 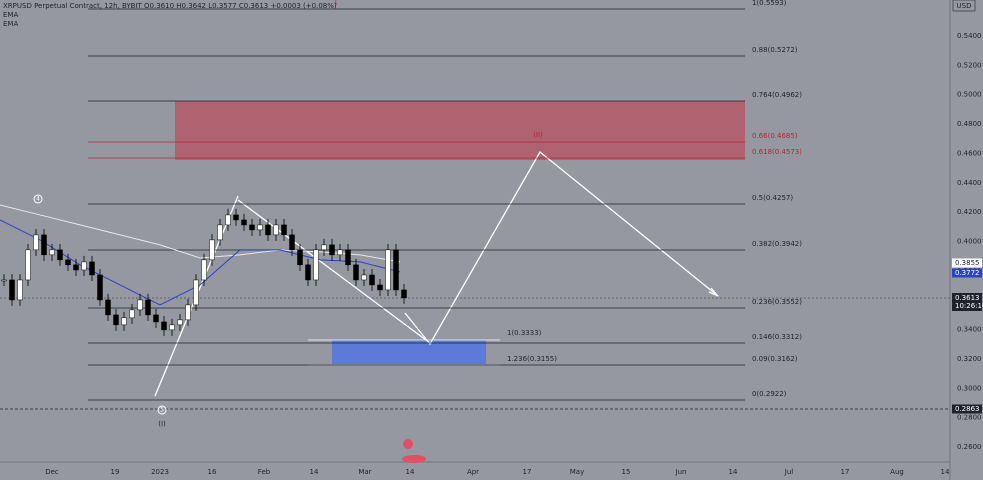 What do you see at coordinates (969, 242) in the screenshot?
I see `price-axis-label: 0.4000` at bounding box center [969, 242].